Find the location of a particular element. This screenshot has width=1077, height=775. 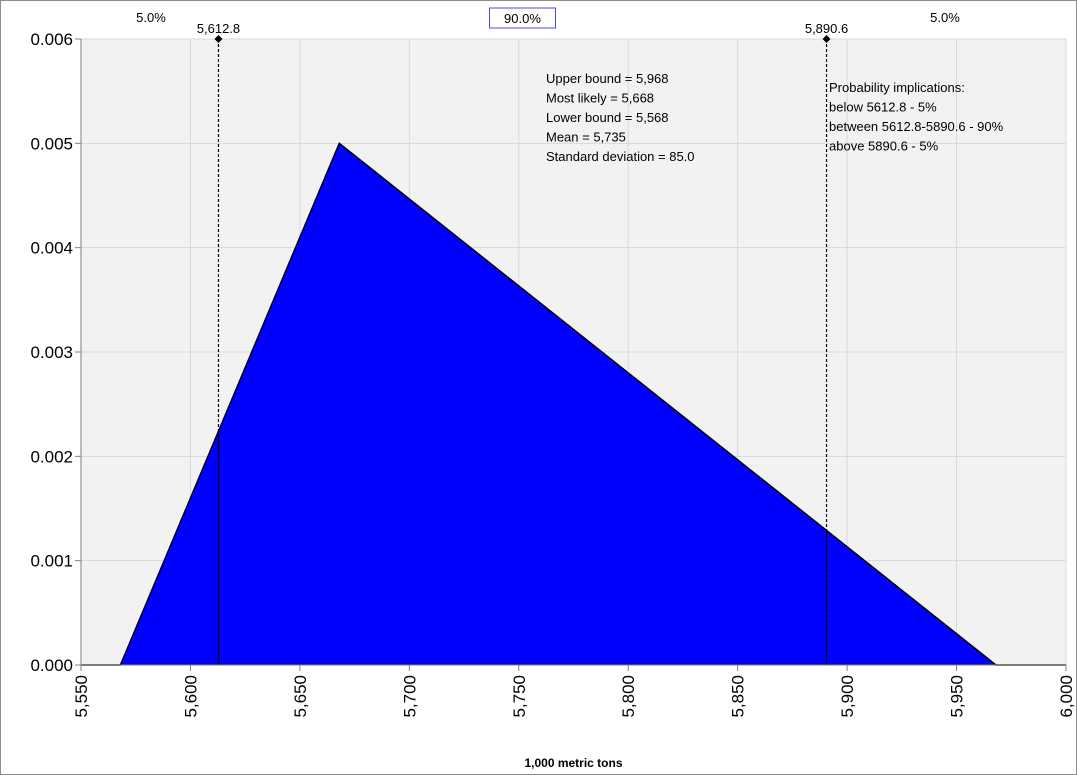

probability-annotation-line: below 5612.8 - 5% is located at coordinates (883, 107).